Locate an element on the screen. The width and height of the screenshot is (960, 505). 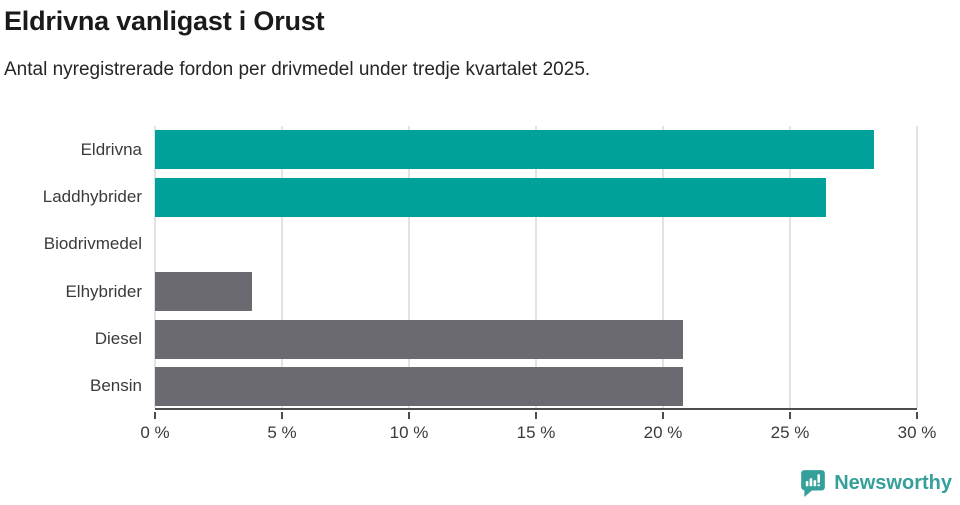
newsworthy-logo-icon is located at coordinates (813, 483).